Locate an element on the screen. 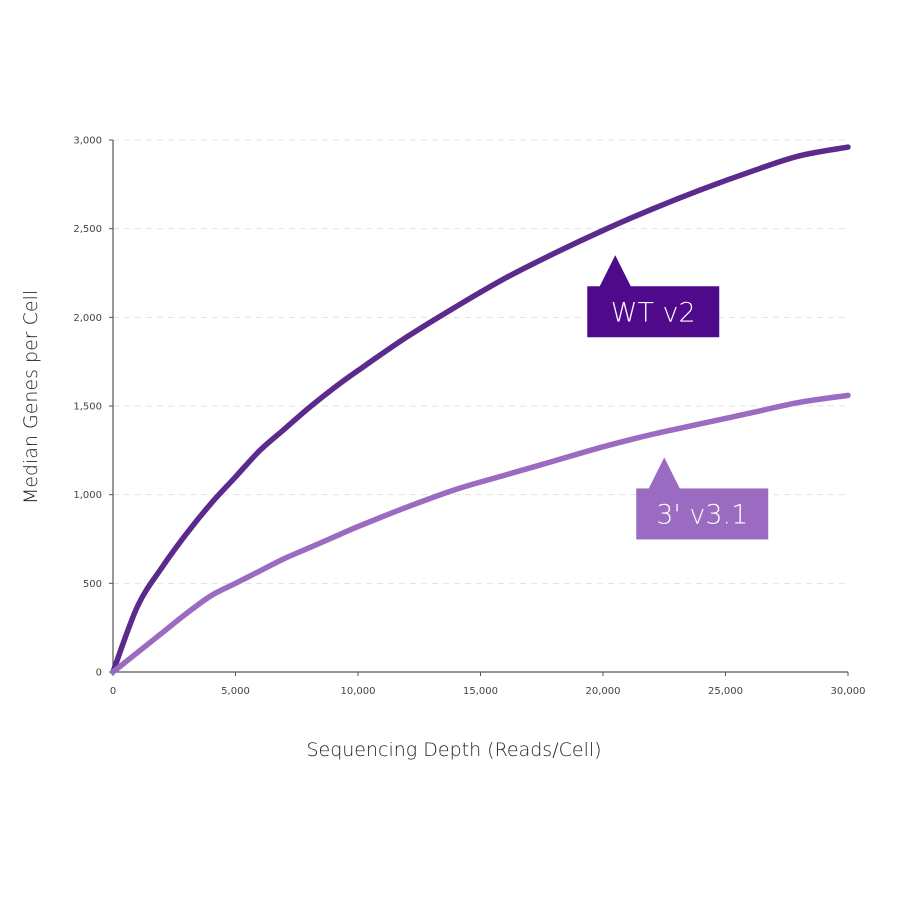  series-label-1: 3' v3.1 is located at coordinates (702, 514).